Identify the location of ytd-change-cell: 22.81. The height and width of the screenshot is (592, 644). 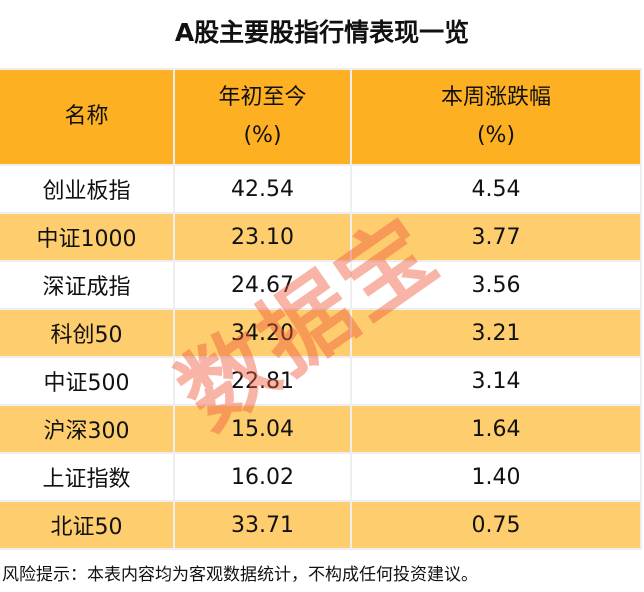
(262, 381).